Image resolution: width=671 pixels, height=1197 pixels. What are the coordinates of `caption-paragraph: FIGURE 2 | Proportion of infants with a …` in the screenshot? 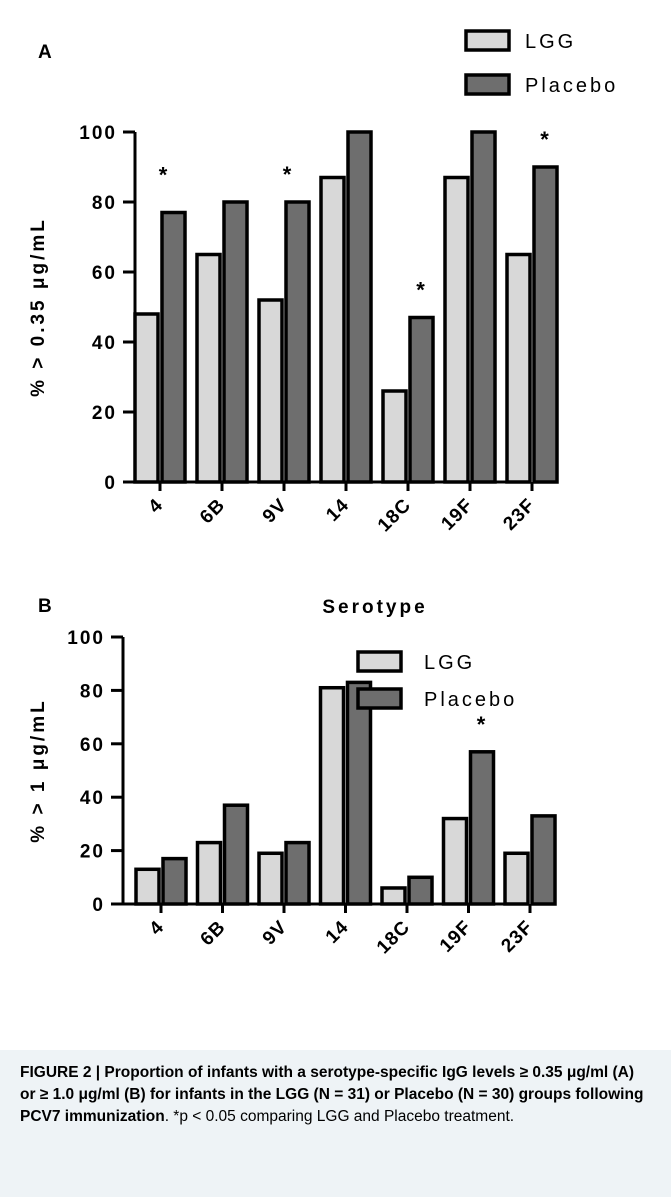 It's located at (335, 1095).